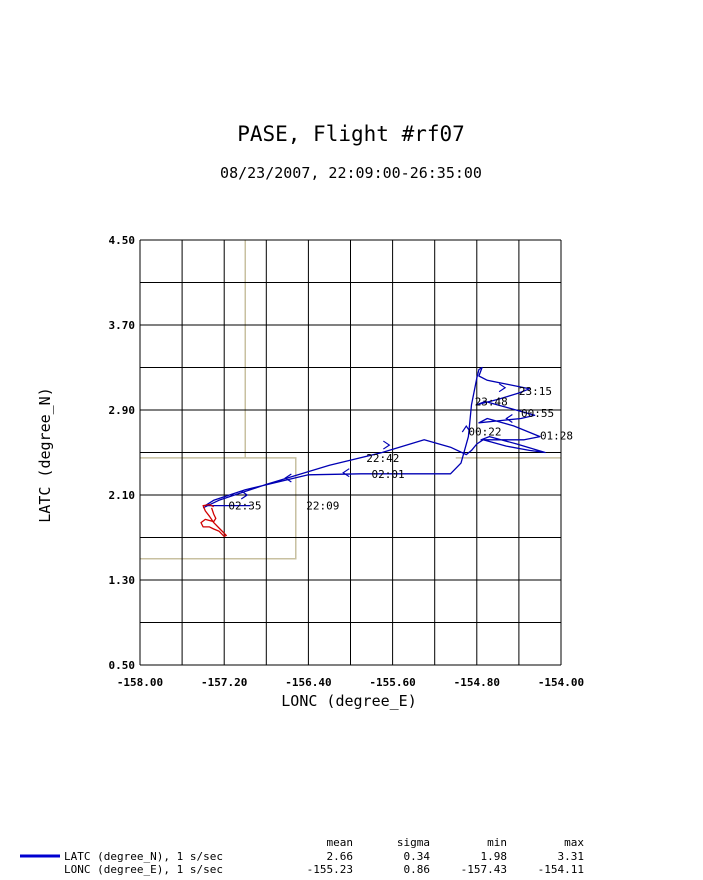  Describe the element at coordinates (574, 842) in the screenshot. I see `stats-header-max: max` at that location.